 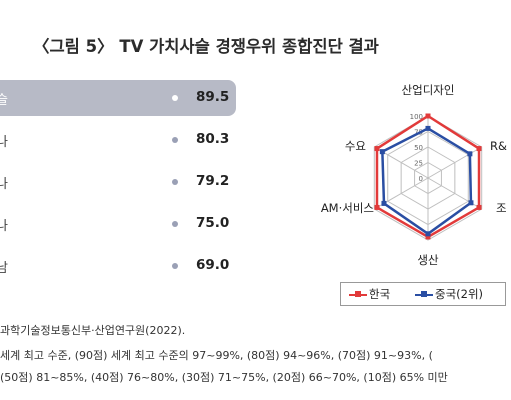 I want to click on bar-label: 슬, so click(x=4, y=100).